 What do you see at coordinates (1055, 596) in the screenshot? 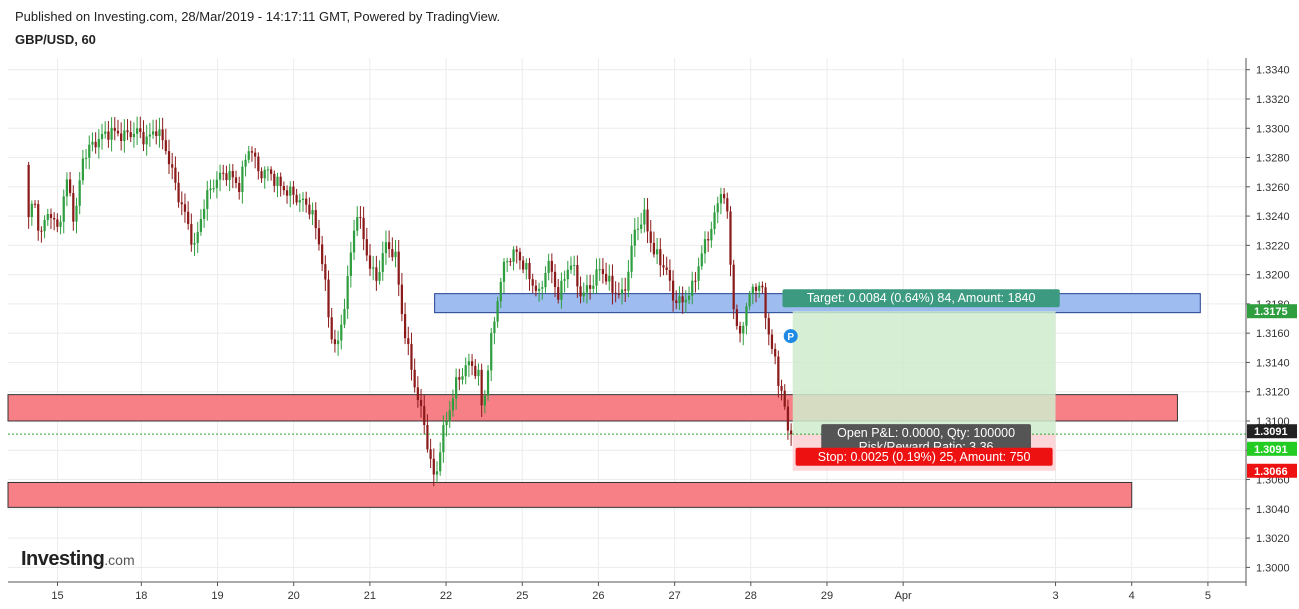
I see `x-tick-label: 3` at bounding box center [1055, 596].